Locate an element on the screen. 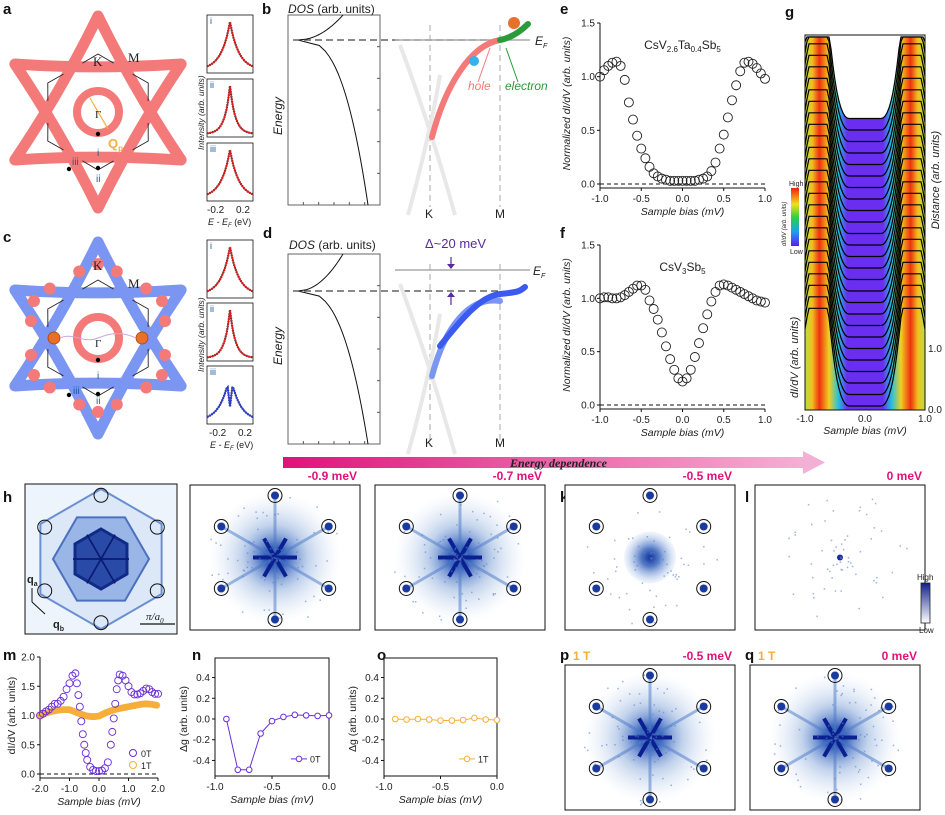 The width and height of the screenshot is (945, 815). electron-band is located at coordinates (514, 32).